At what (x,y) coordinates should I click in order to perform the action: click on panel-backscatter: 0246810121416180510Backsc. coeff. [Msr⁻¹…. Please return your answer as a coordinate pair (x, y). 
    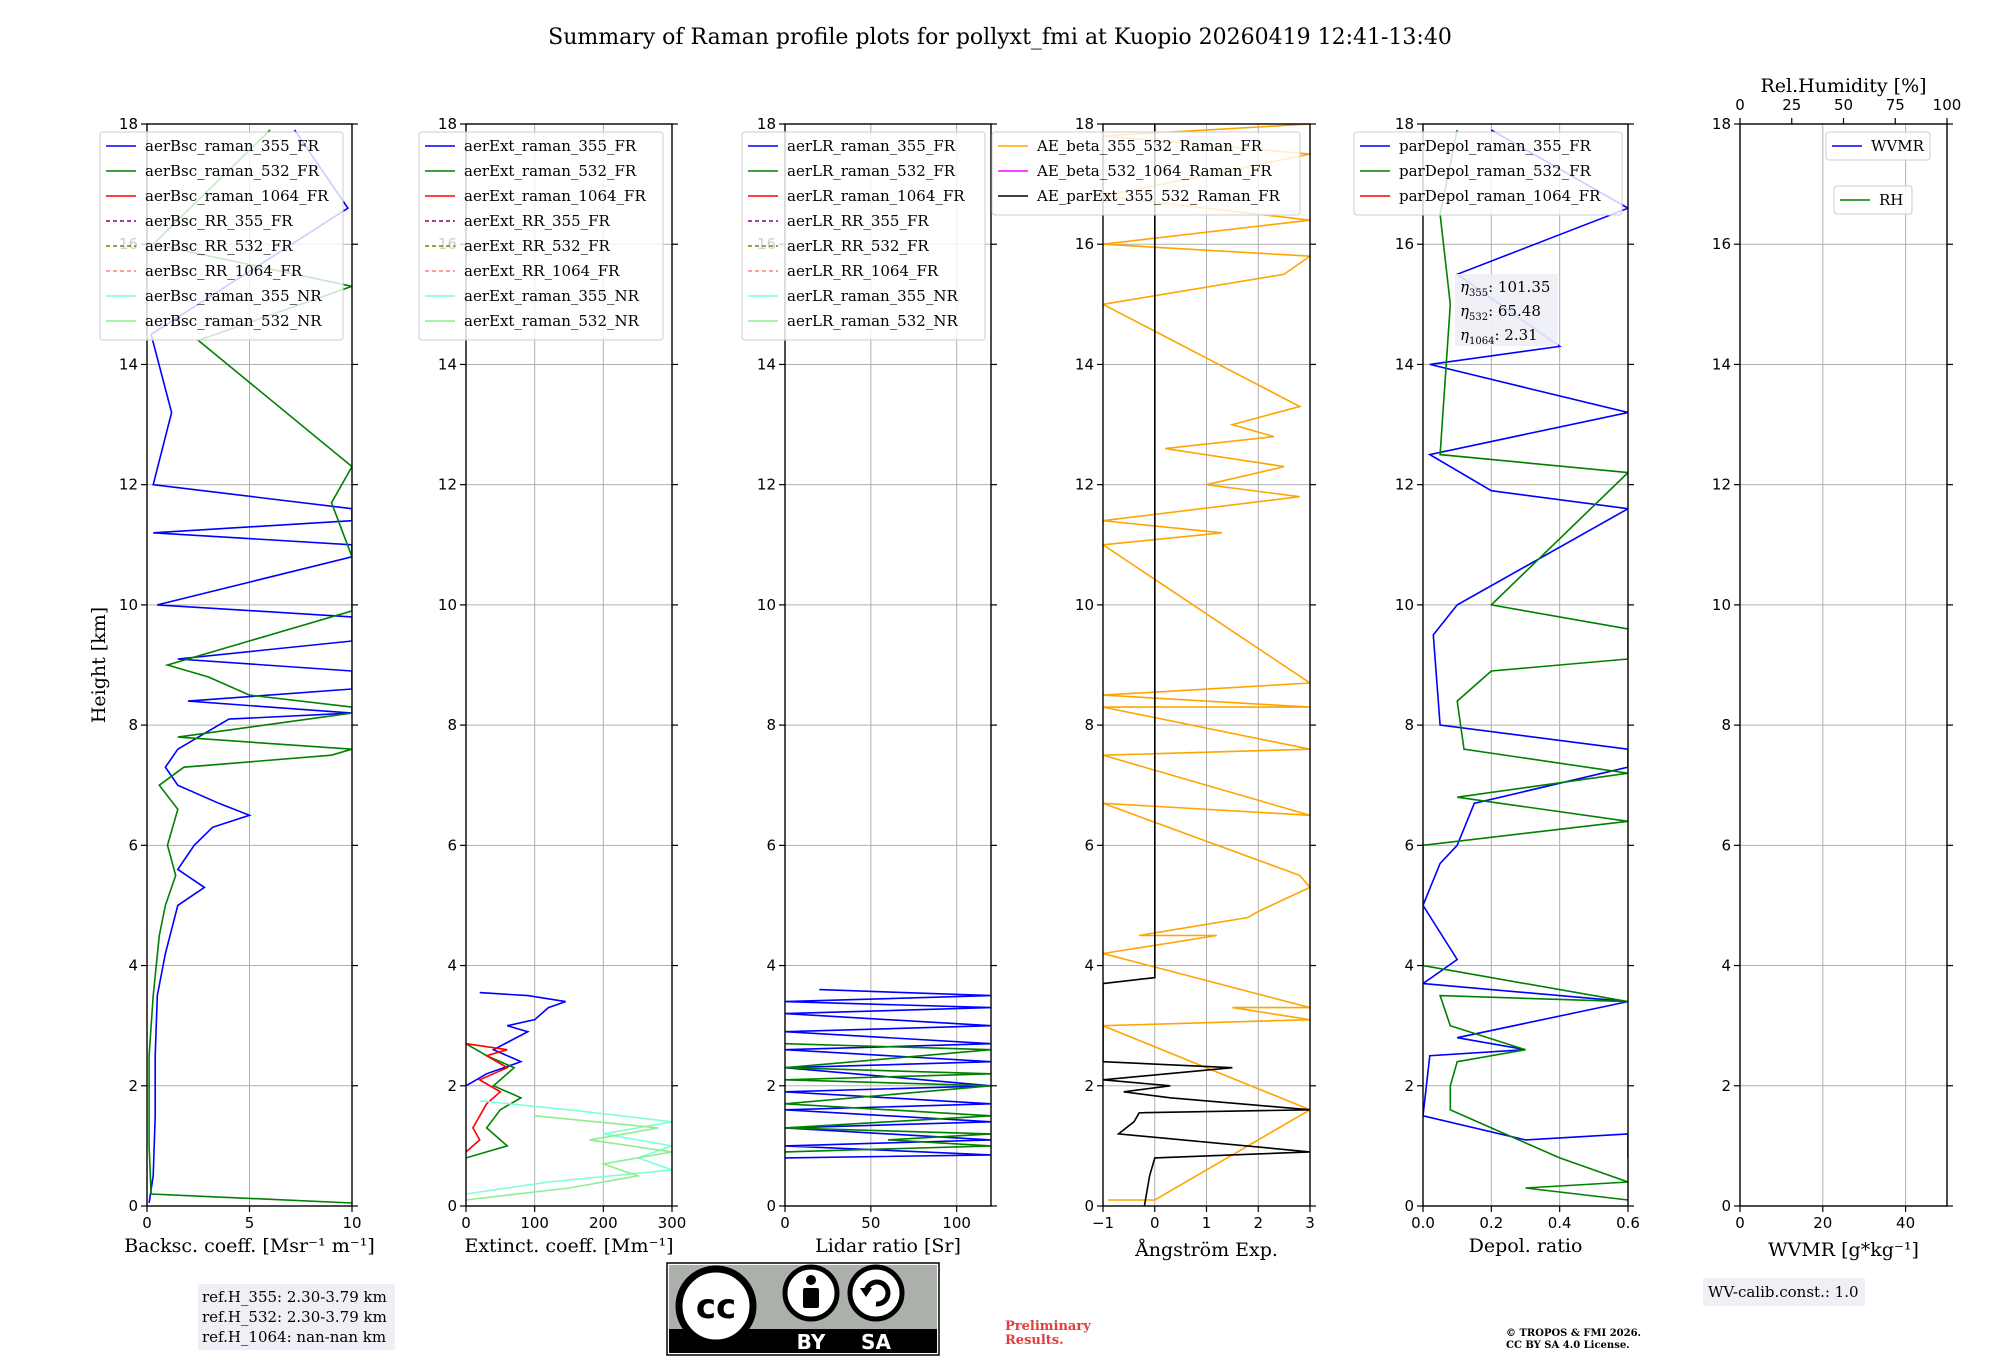
    Looking at the image, I should click on (237, 686).